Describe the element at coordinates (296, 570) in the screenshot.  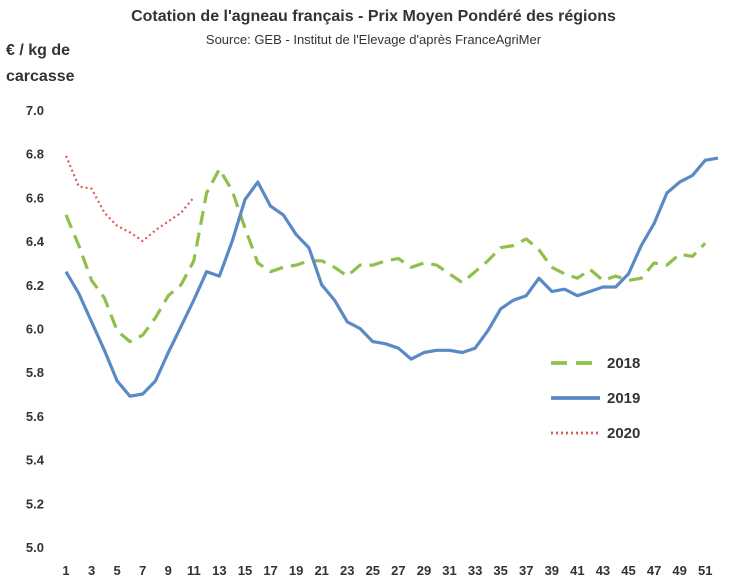
I see `x-tick-label: 19` at that location.